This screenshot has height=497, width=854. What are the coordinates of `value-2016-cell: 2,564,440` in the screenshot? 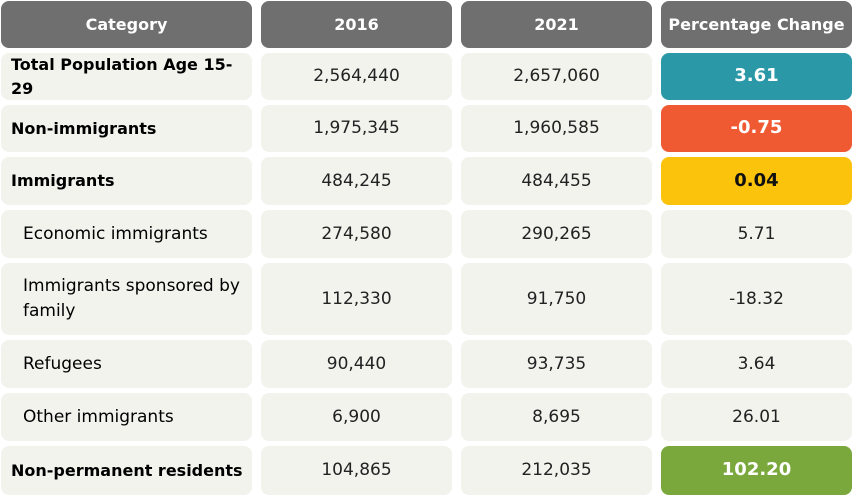 It's located at (356, 76).